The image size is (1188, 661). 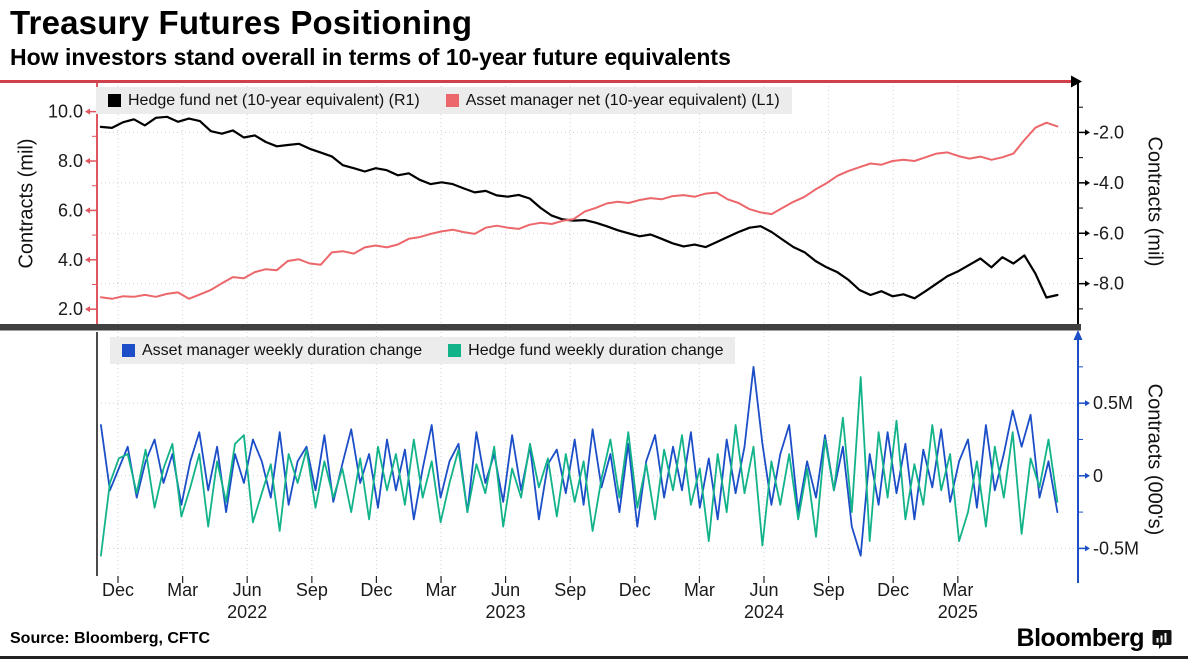 I want to click on top-axis-arrow-icon, so click(x=1076, y=81).